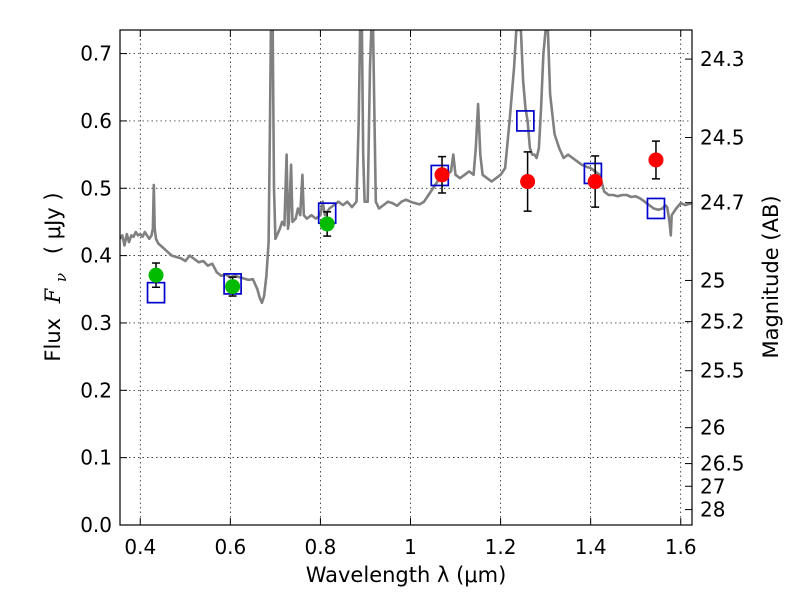 This screenshot has height=600, width=800. I want to click on magnitude-tick-label: 28, so click(712, 510).